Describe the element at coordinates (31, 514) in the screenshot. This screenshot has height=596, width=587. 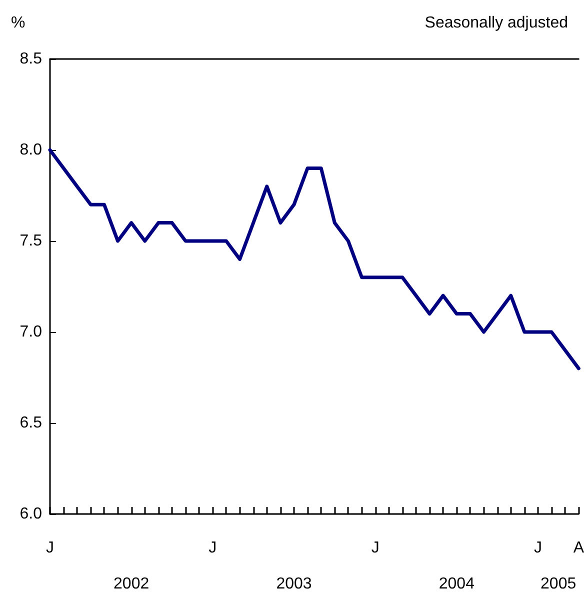
I see `y-tick-label: 6.0` at that location.